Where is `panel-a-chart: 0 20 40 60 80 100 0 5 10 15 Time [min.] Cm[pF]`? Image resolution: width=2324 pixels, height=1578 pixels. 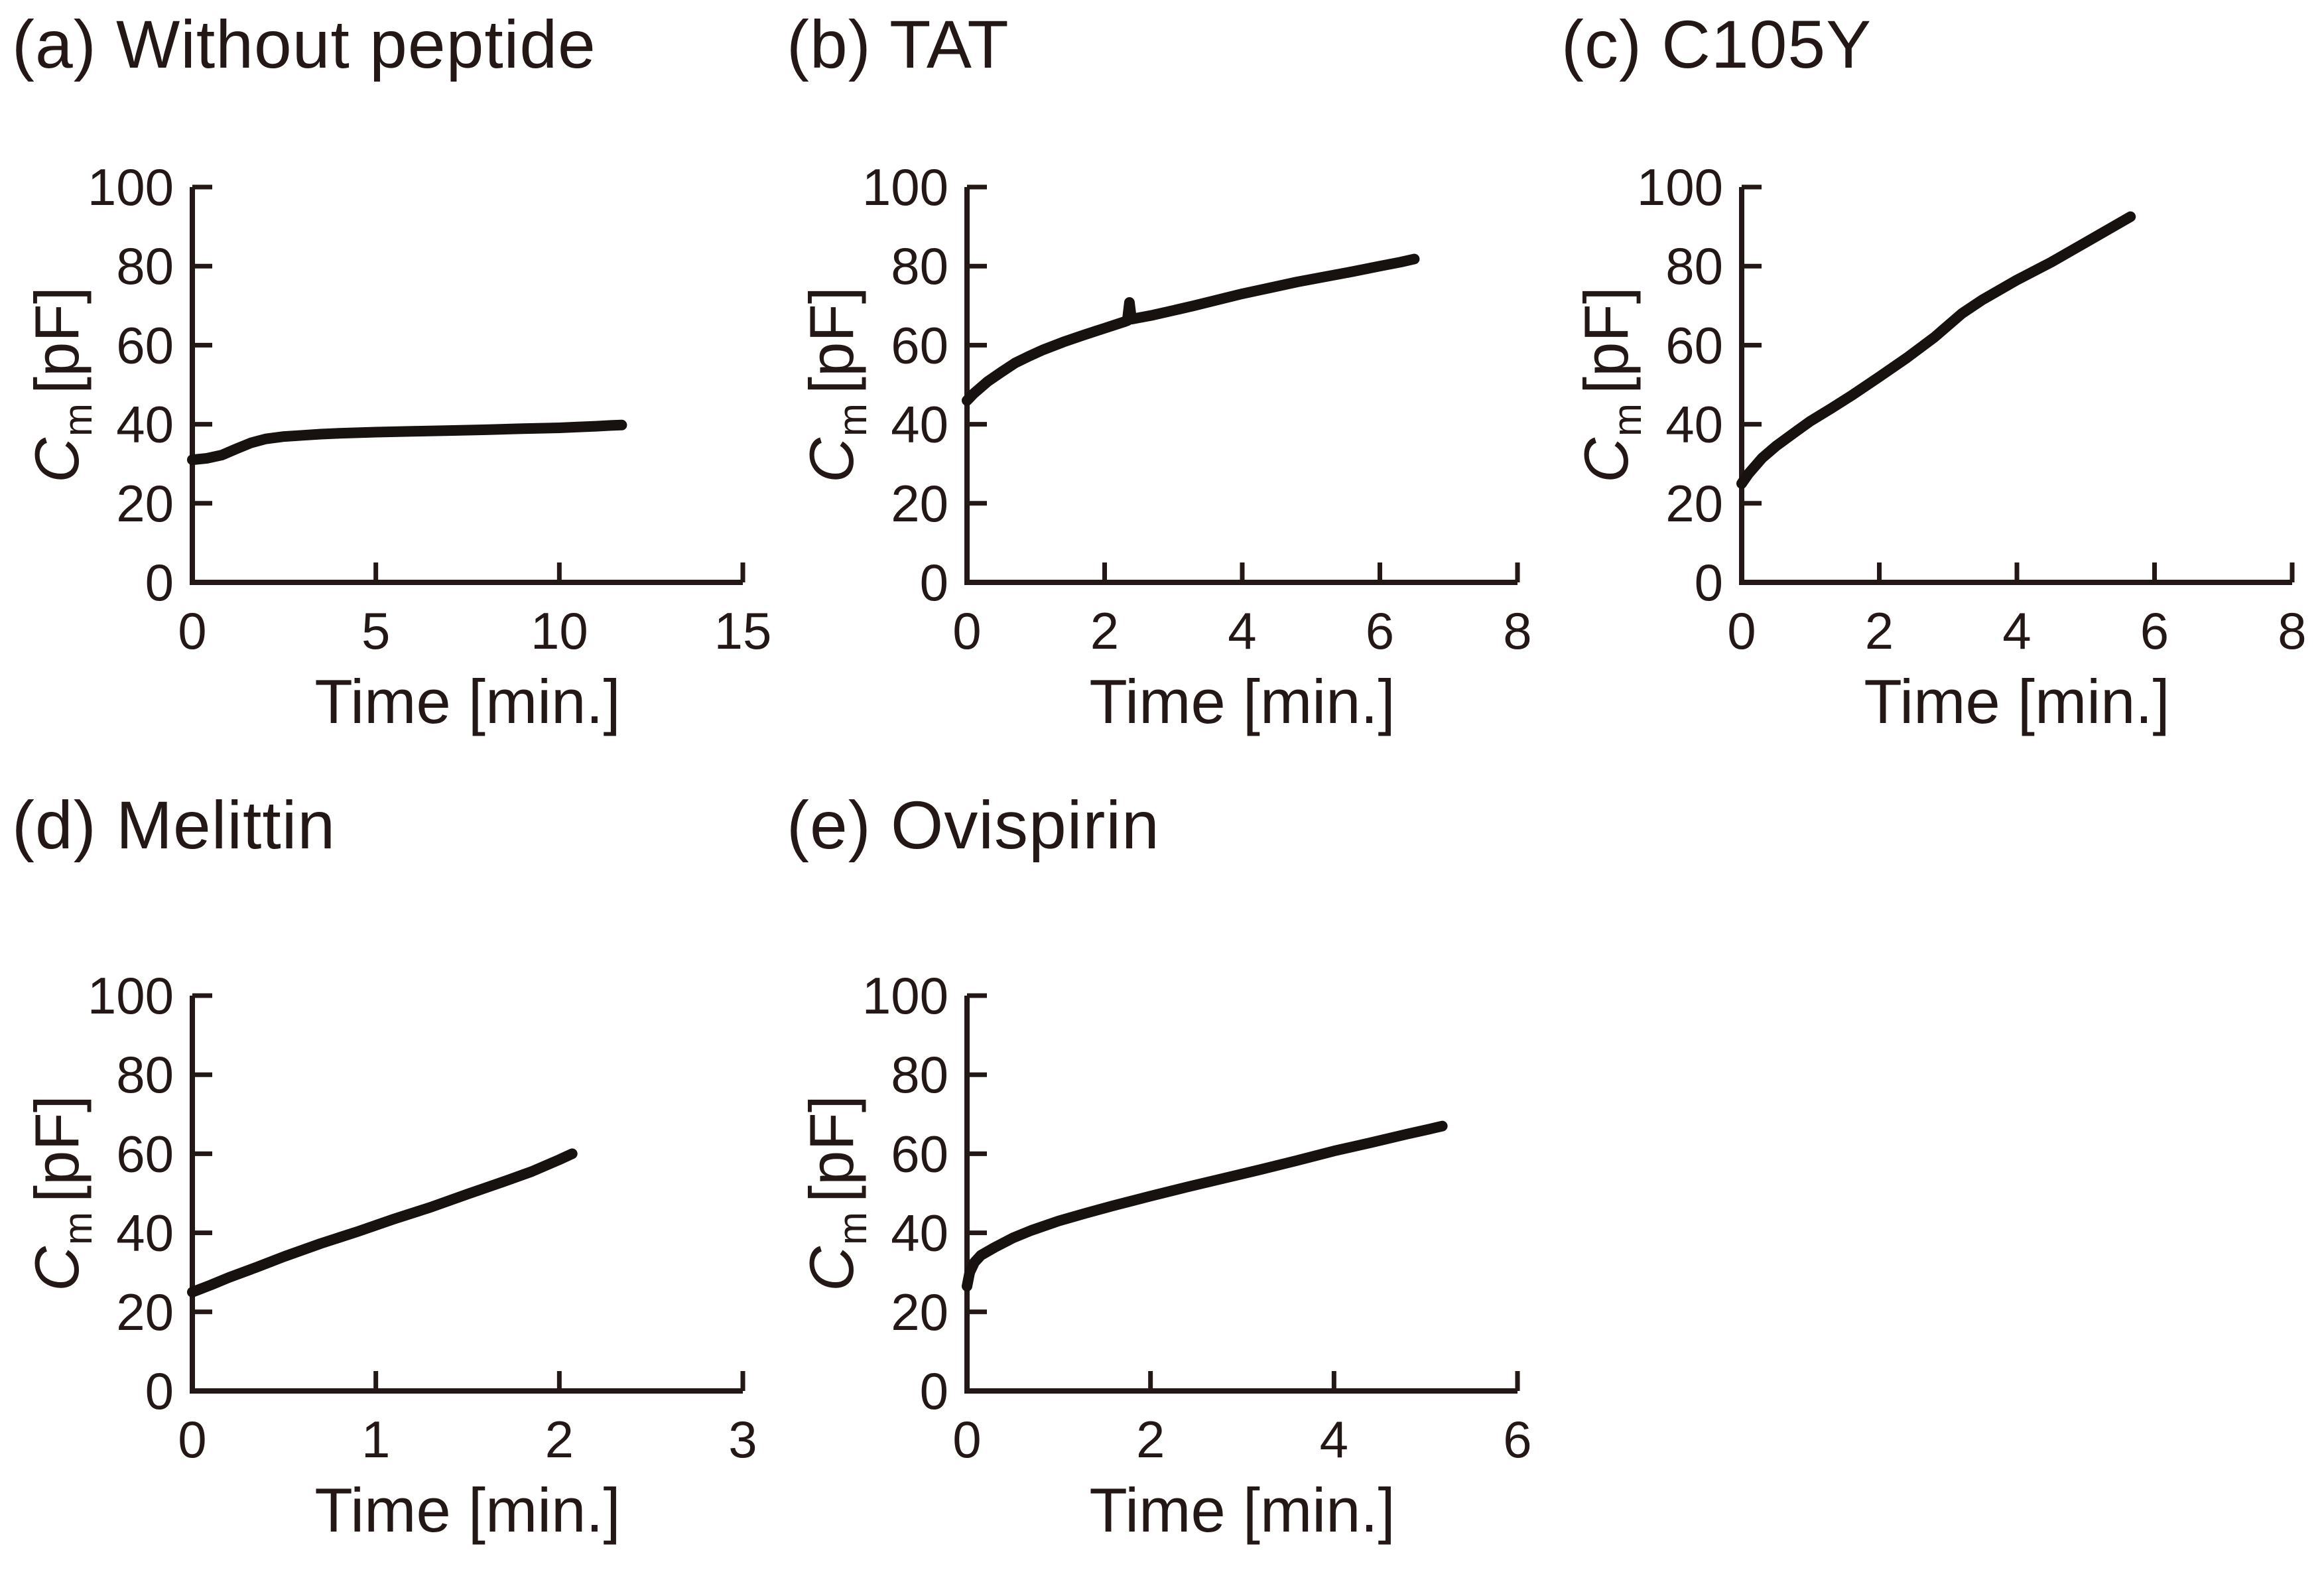 panel-a-chart: 0 20 40 60 80 100 0 5 10 15 Time [min.] Cm[pF] is located at coordinates (397, 447).